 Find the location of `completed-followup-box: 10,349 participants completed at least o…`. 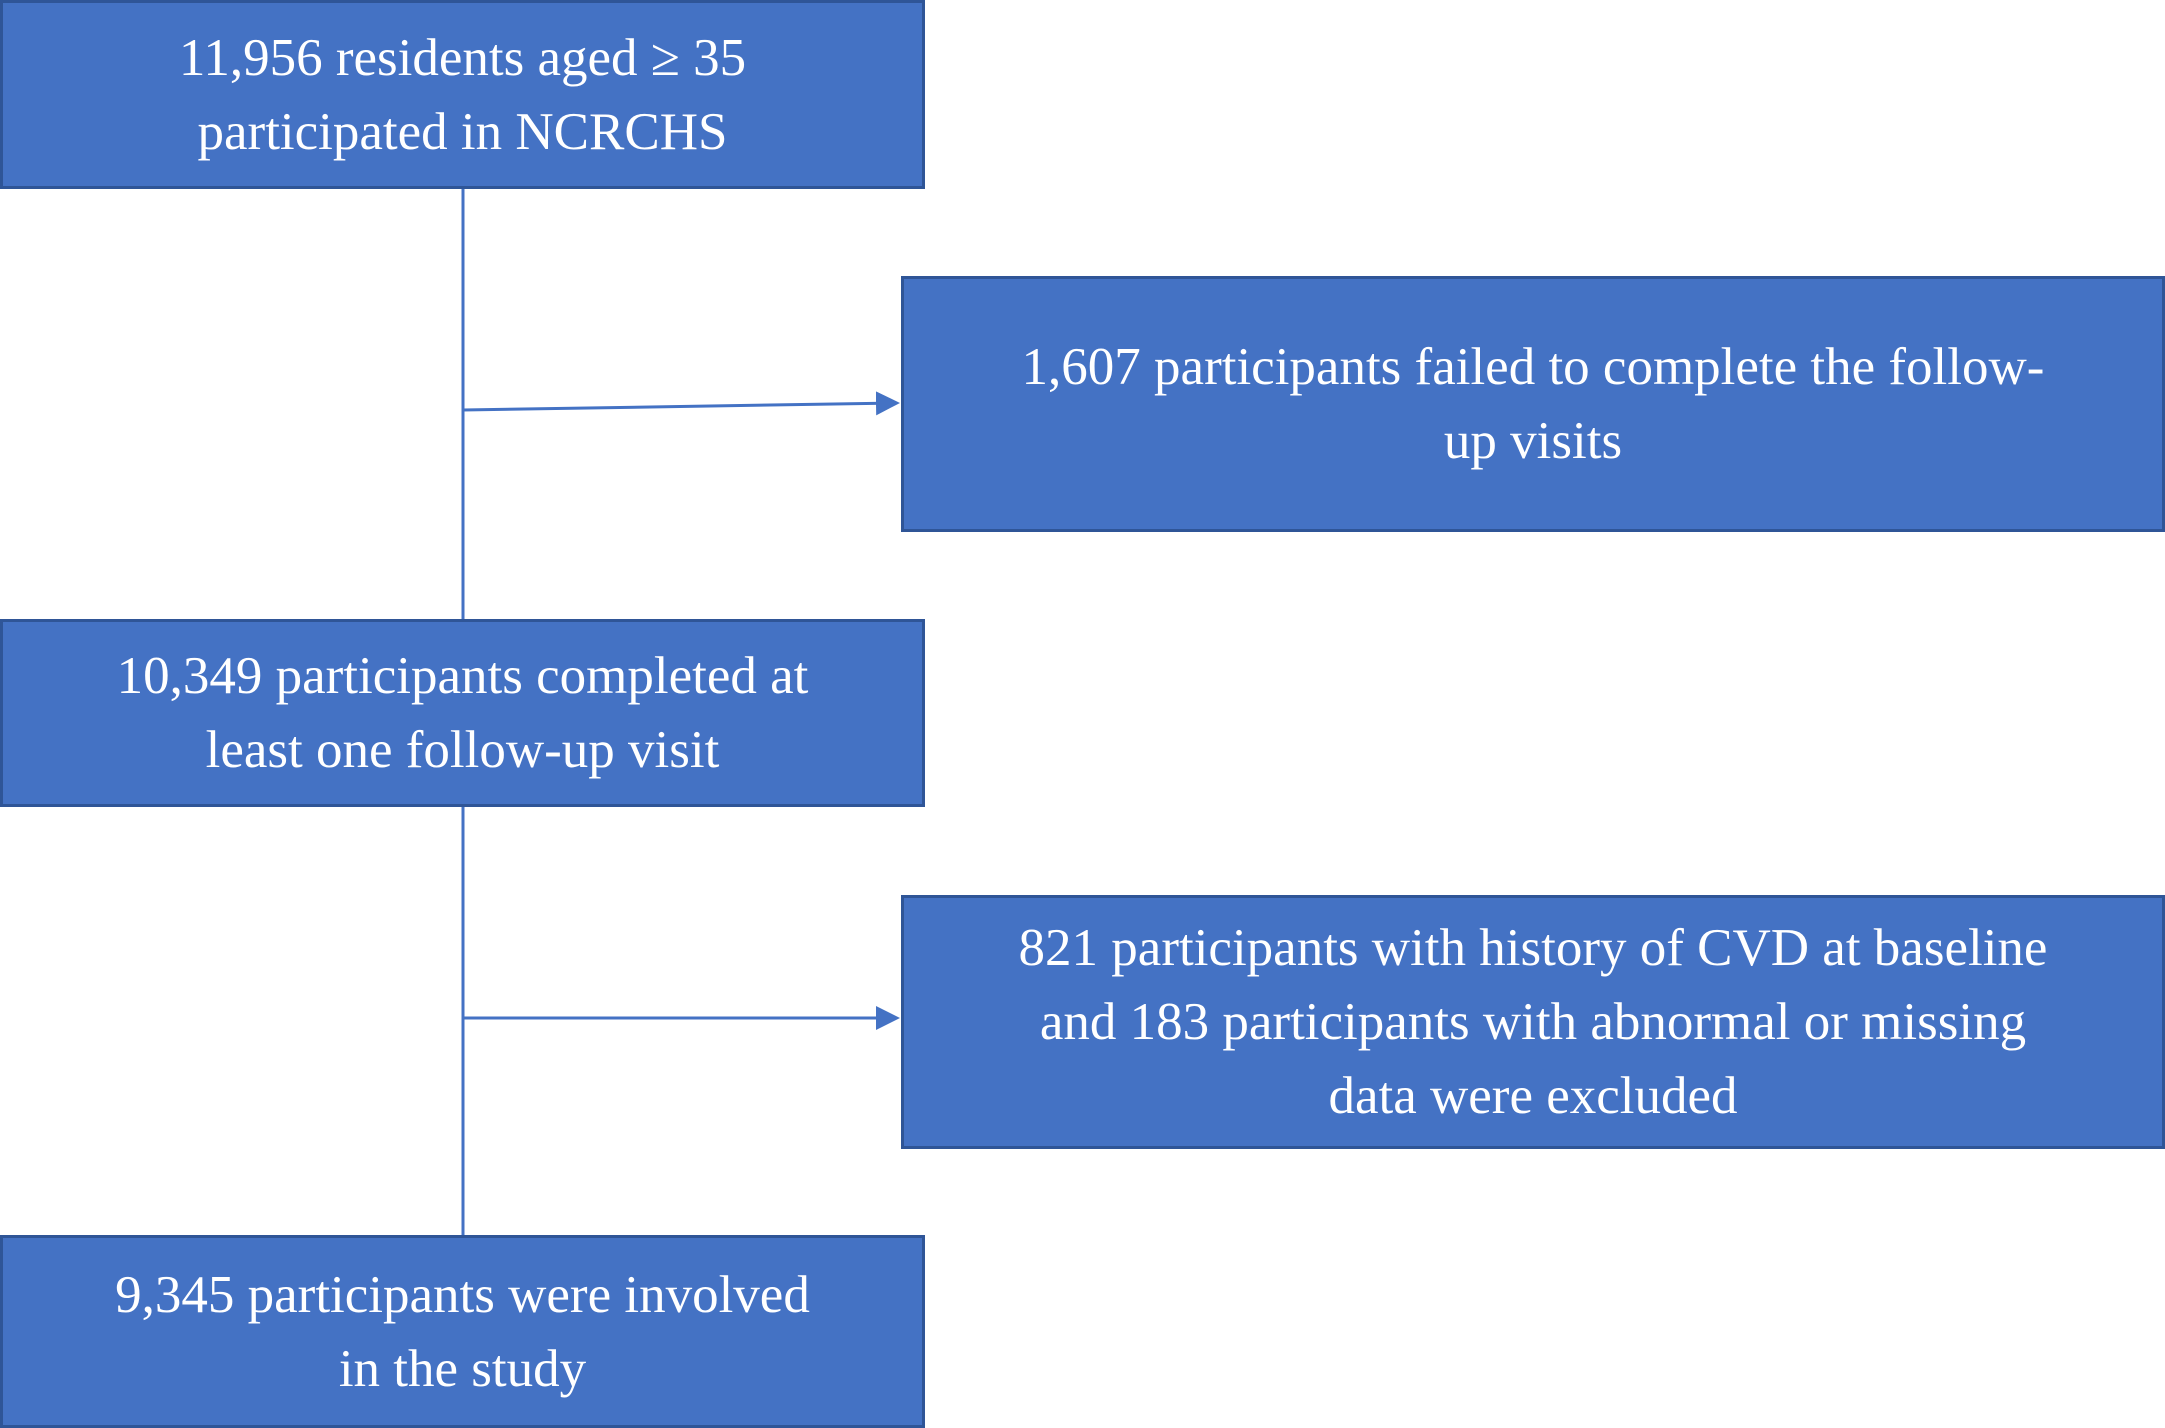

completed-followup-box: 10,349 participants completed at least o… is located at coordinates (462, 713).